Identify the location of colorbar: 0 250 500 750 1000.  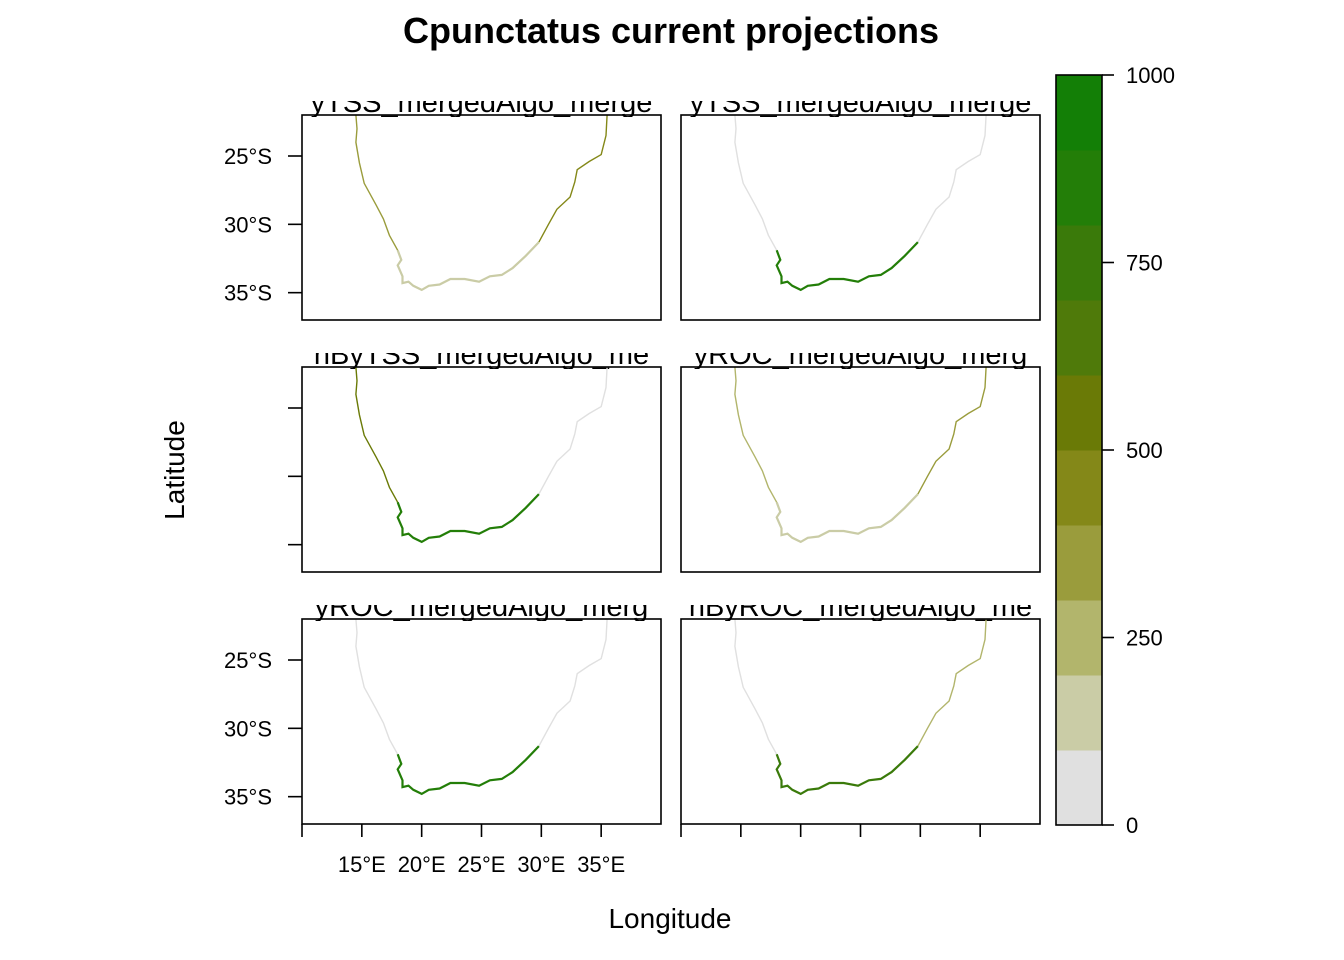
(1115, 450).